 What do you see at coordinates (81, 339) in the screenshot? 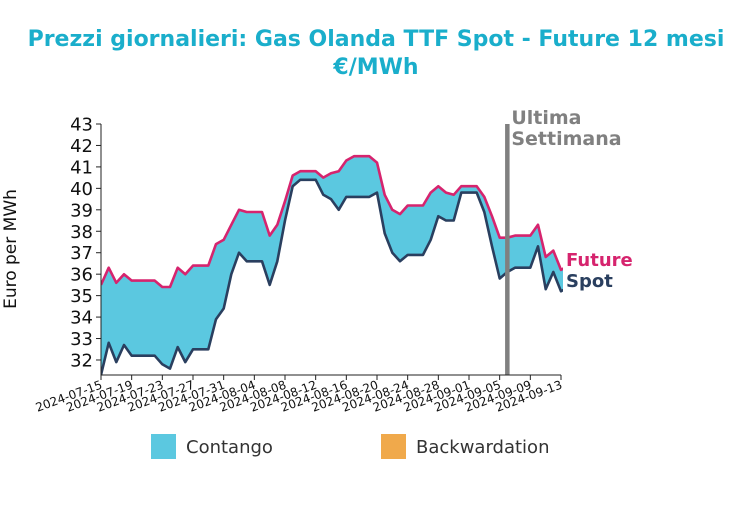
I see `y-tick-label: 33` at bounding box center [81, 339].